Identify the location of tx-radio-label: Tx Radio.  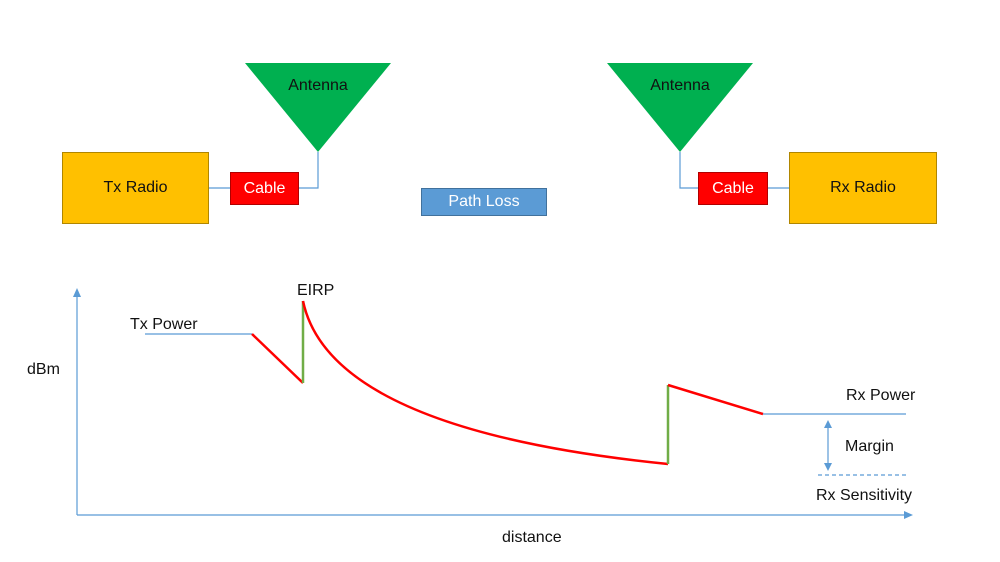
(135, 187).